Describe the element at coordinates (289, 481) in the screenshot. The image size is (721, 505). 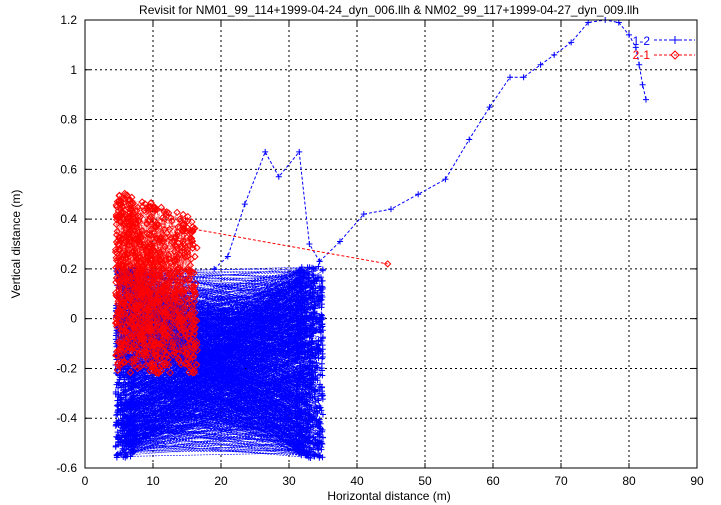
I see `x-tick-label: 30` at that location.